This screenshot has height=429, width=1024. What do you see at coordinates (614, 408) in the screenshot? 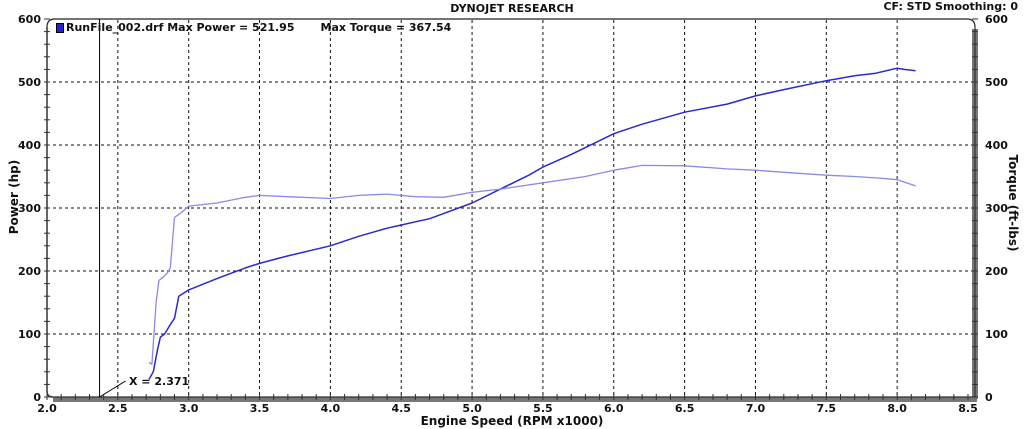
I see `x-tick-label: 6.0` at bounding box center [614, 408].